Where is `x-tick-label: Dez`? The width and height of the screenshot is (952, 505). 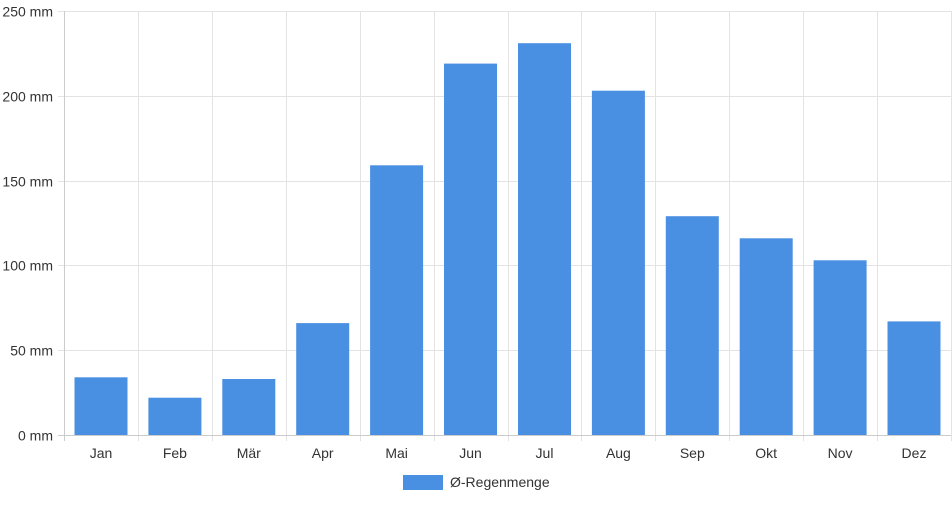 x-tick-label: Dez is located at coordinates (914, 453).